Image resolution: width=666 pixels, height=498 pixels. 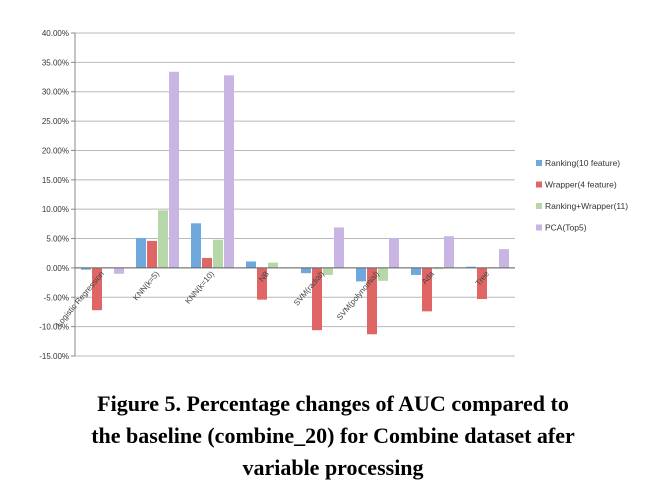 What do you see at coordinates (55, 62) in the screenshot?
I see `y-tick-label: 35.00%` at bounding box center [55, 62].